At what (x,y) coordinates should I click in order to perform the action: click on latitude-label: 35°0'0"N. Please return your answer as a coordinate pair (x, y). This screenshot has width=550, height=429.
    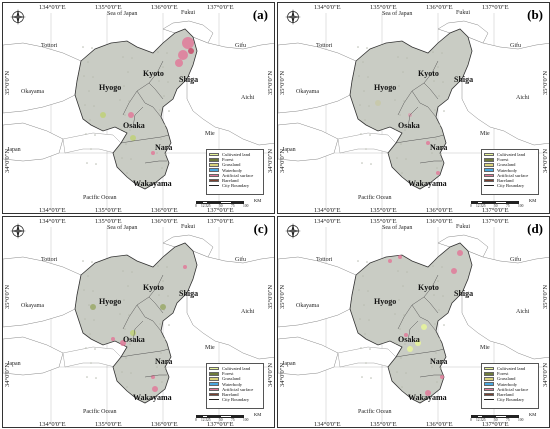
    Looking at the image, I should click on (545, 82).